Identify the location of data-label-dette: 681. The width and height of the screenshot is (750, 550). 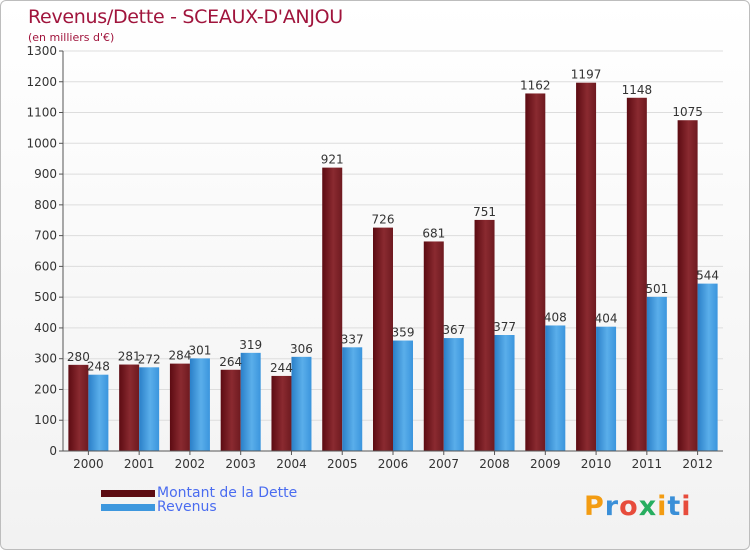
(433, 233).